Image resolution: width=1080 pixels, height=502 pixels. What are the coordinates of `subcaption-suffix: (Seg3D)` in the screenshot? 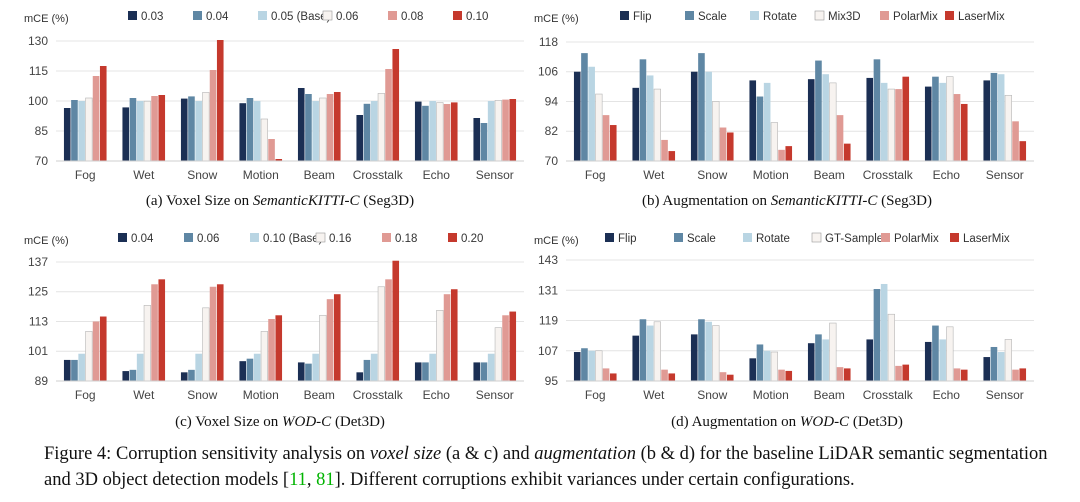 It's located at (387, 201).